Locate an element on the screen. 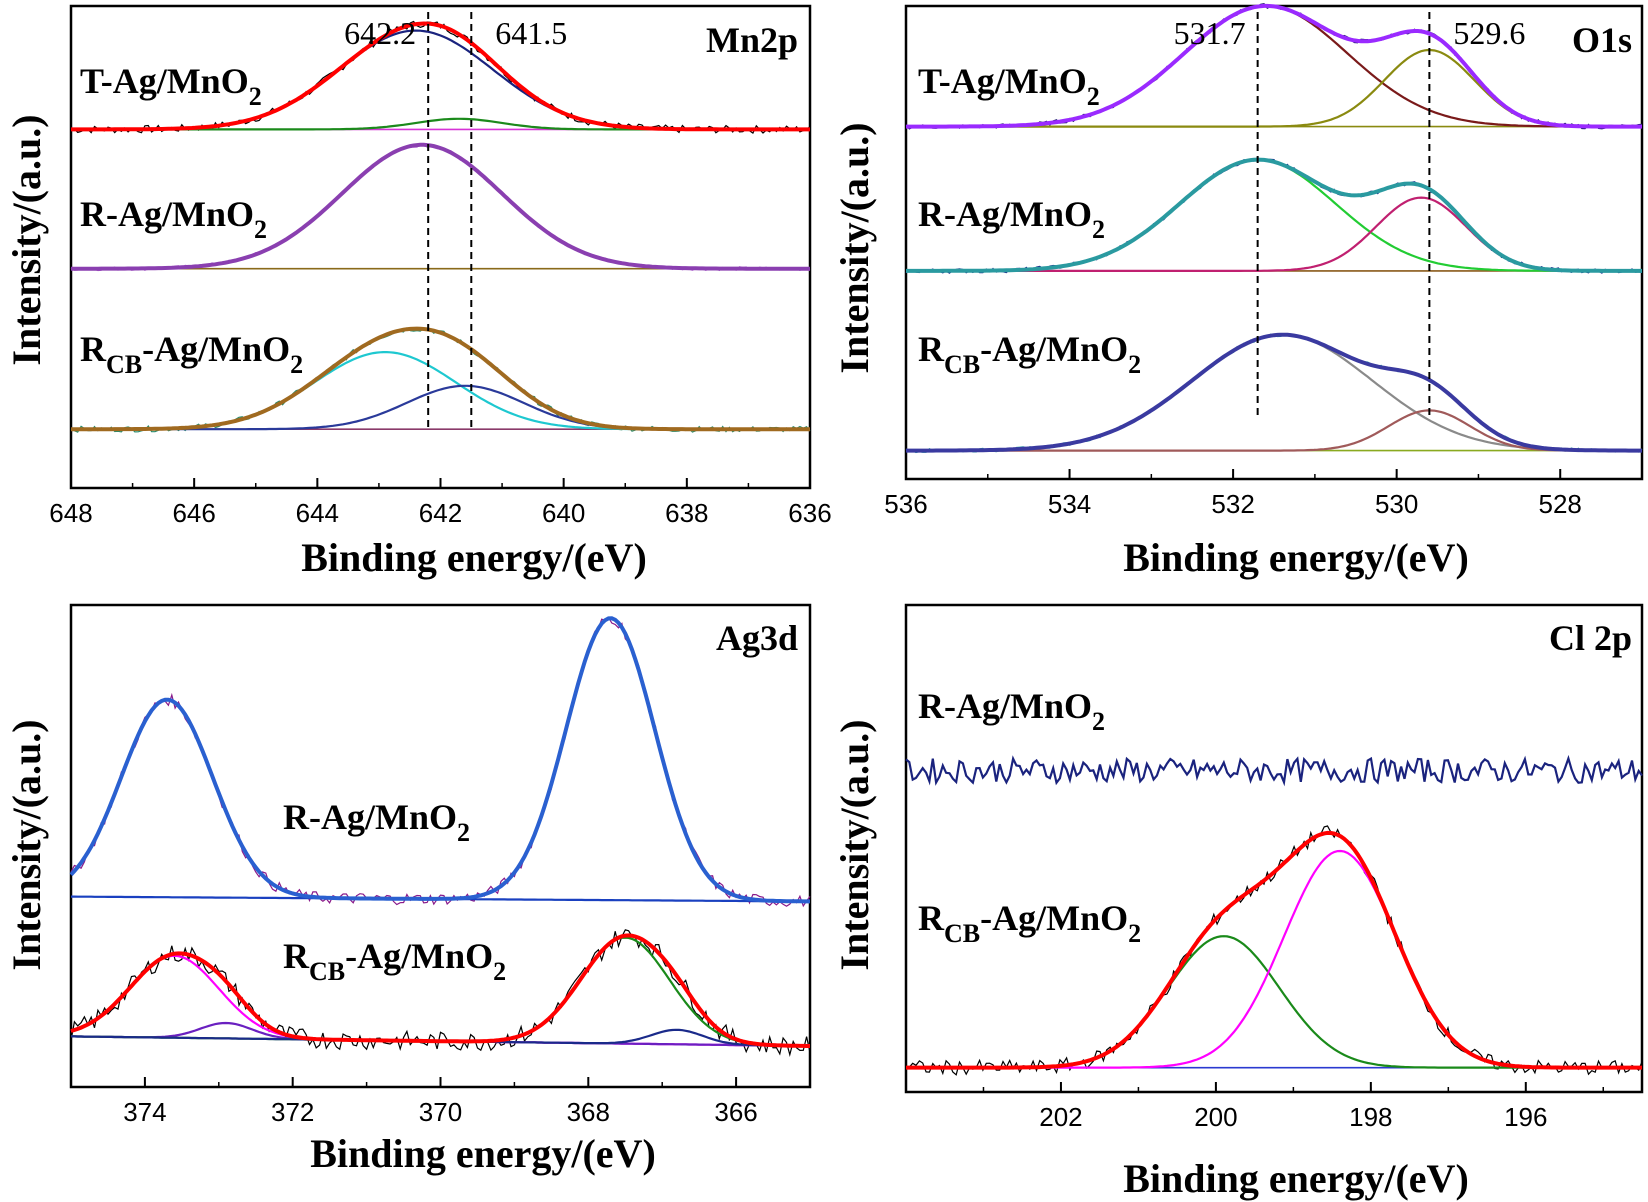 The image size is (1648, 1202). title-ag3d: Ag3d is located at coordinates (757, 638).